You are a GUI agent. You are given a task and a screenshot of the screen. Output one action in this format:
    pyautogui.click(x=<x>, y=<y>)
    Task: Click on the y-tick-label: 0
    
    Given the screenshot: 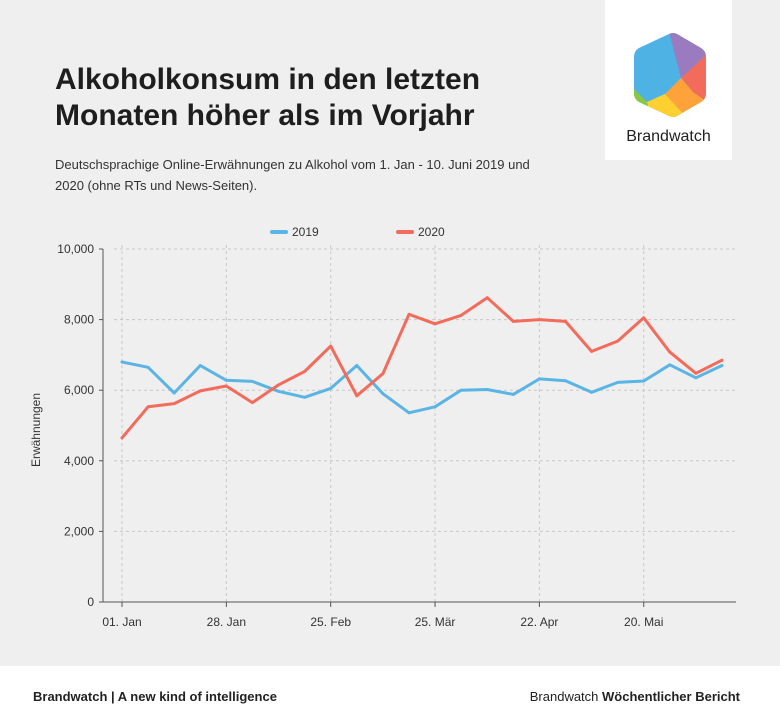 What is the action you would take?
    pyautogui.click(x=90, y=602)
    